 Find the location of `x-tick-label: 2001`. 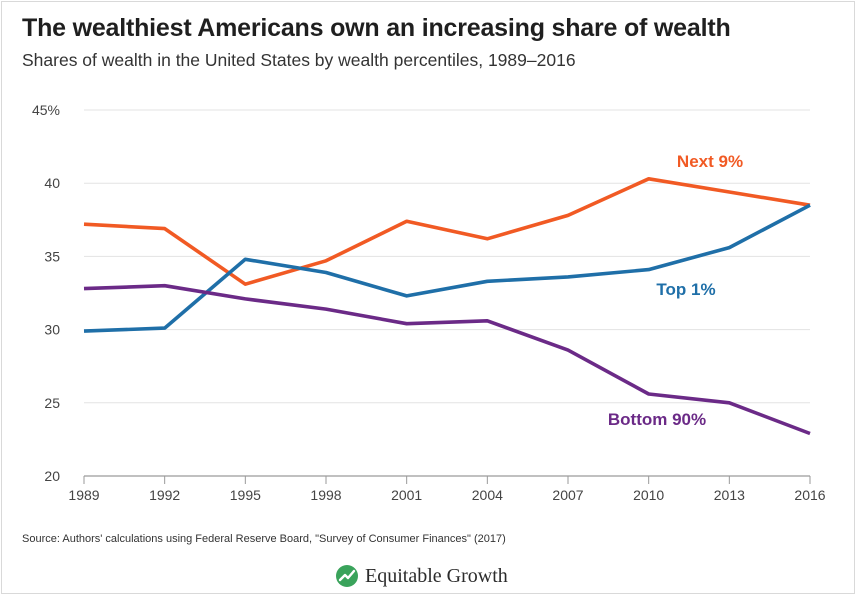

x-tick-label: 2001 is located at coordinates (406, 495).